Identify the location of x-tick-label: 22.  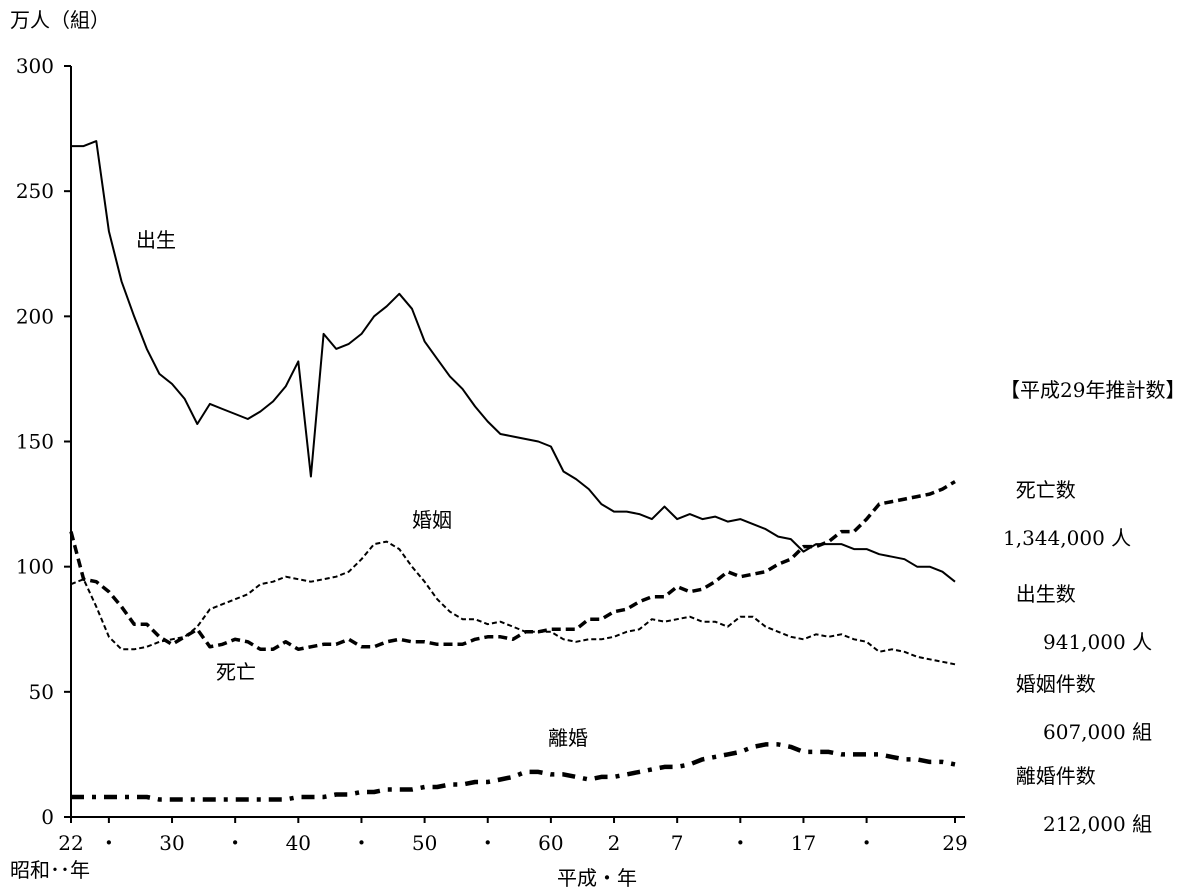
(70, 843).